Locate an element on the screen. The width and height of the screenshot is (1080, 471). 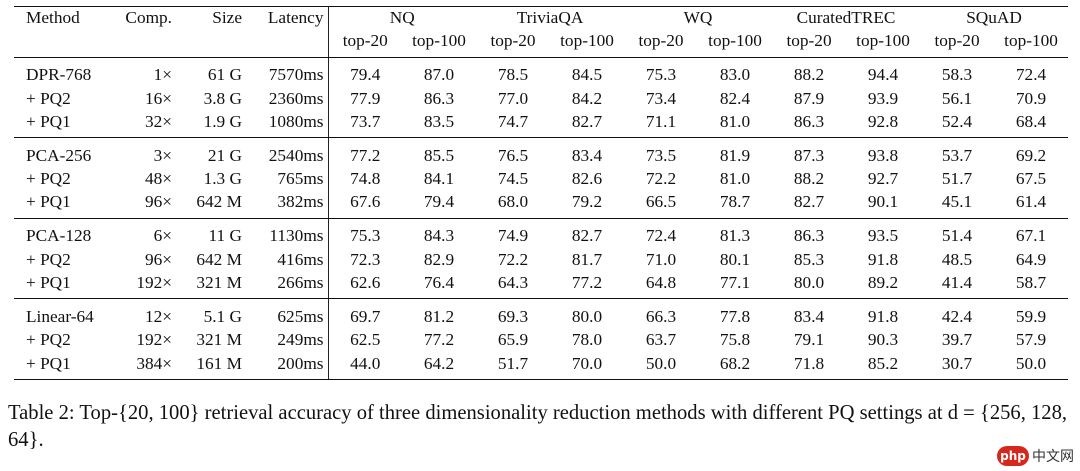
cell-score: 83.0 is located at coordinates (735, 75).